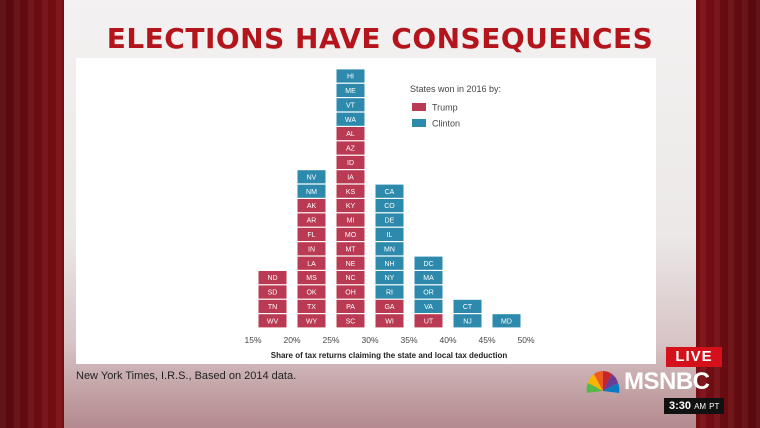  I want to click on state-label-al: AL, so click(350, 134).